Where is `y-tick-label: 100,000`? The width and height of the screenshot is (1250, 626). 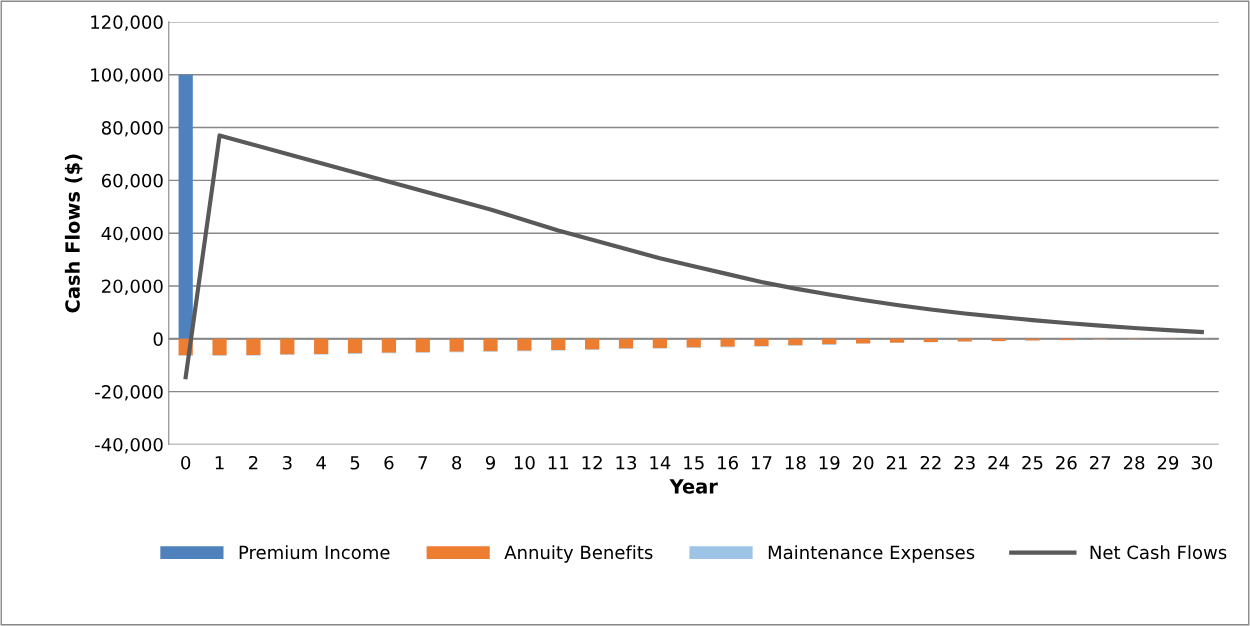
y-tick-label: 100,000 is located at coordinates (127, 76).